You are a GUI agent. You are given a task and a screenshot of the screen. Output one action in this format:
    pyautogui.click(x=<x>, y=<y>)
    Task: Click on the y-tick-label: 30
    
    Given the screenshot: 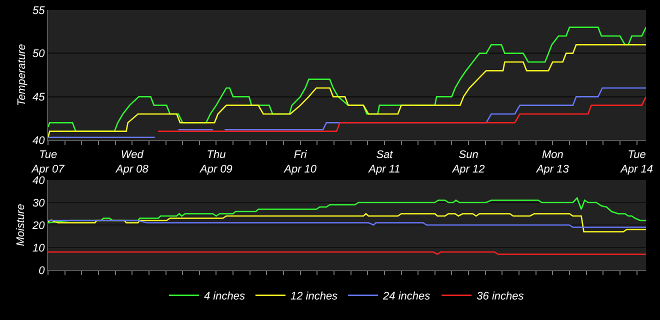 What is the action you would take?
    pyautogui.click(x=39, y=203)
    